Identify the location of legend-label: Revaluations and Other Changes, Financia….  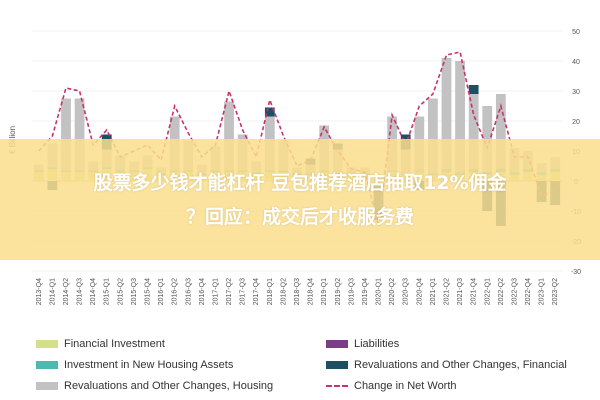
(460, 364).